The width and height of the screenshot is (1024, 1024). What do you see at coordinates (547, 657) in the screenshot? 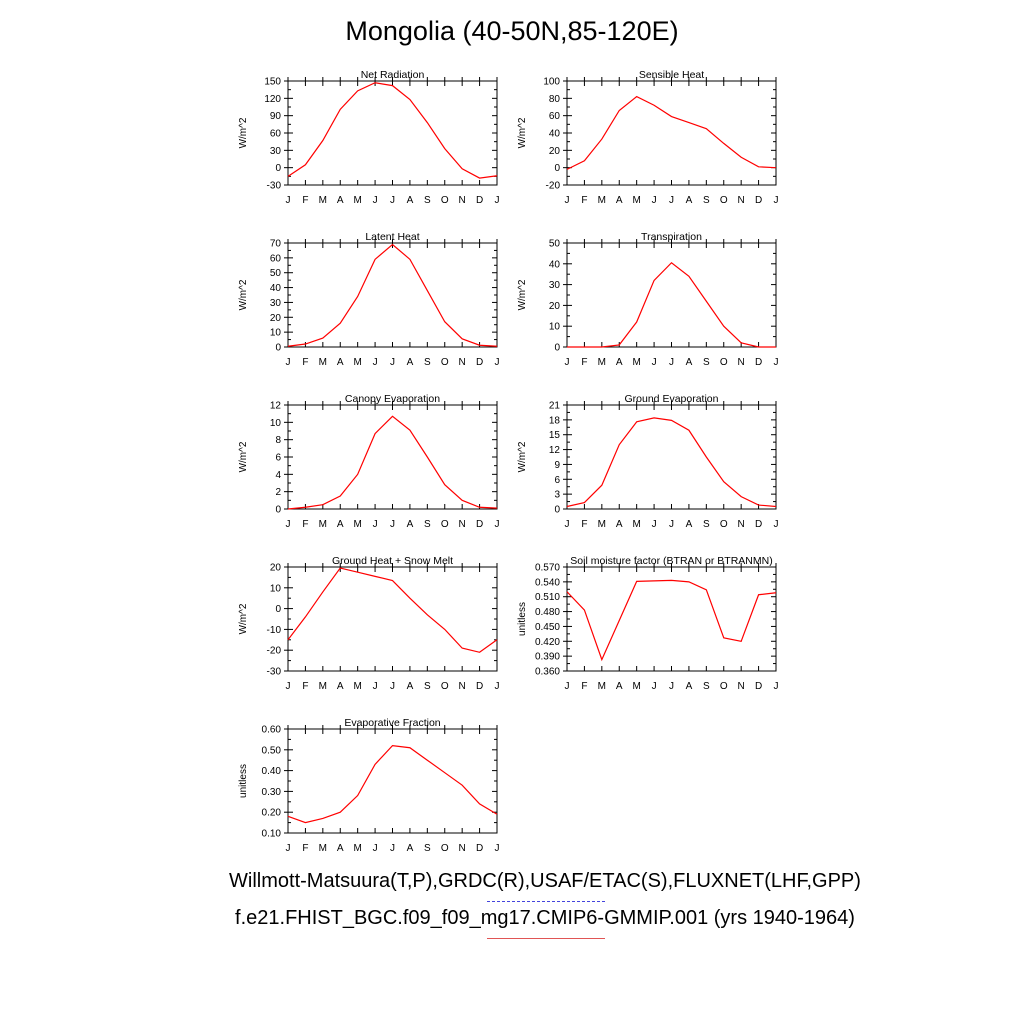
I see `y-tick-label: 0.390` at bounding box center [547, 657].